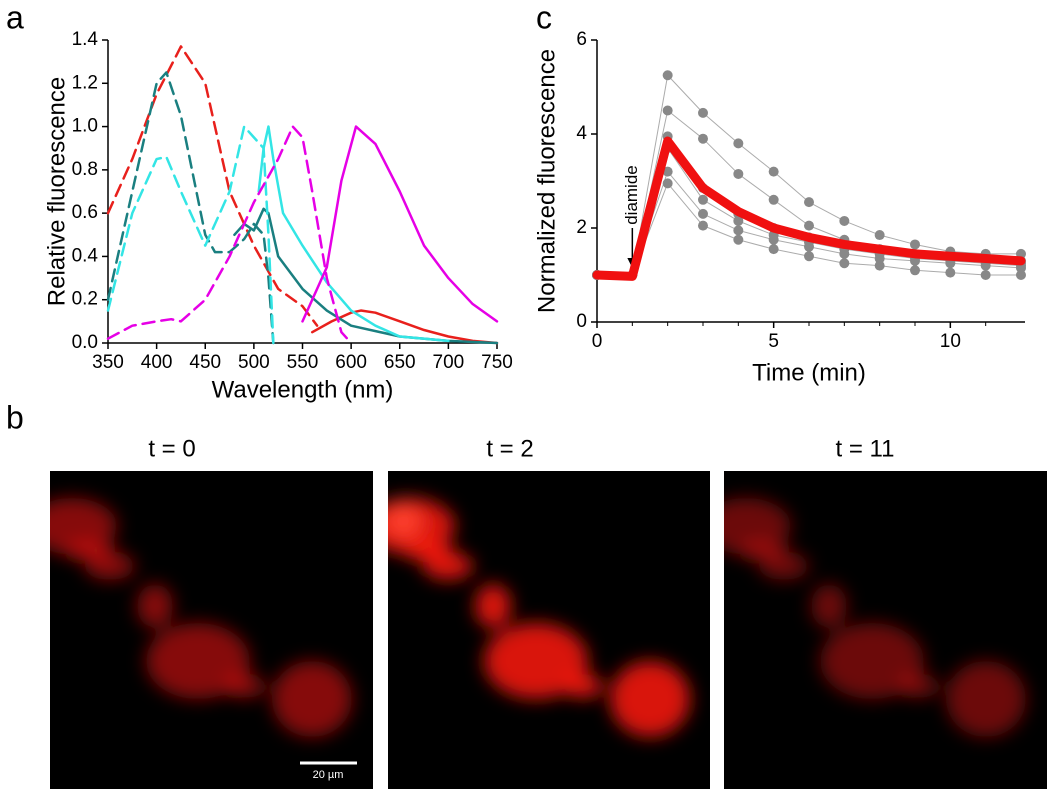 The height and width of the screenshot is (794, 1050). Describe the element at coordinates (581, 39) in the screenshot. I see `y-tick-label: 6` at that location.